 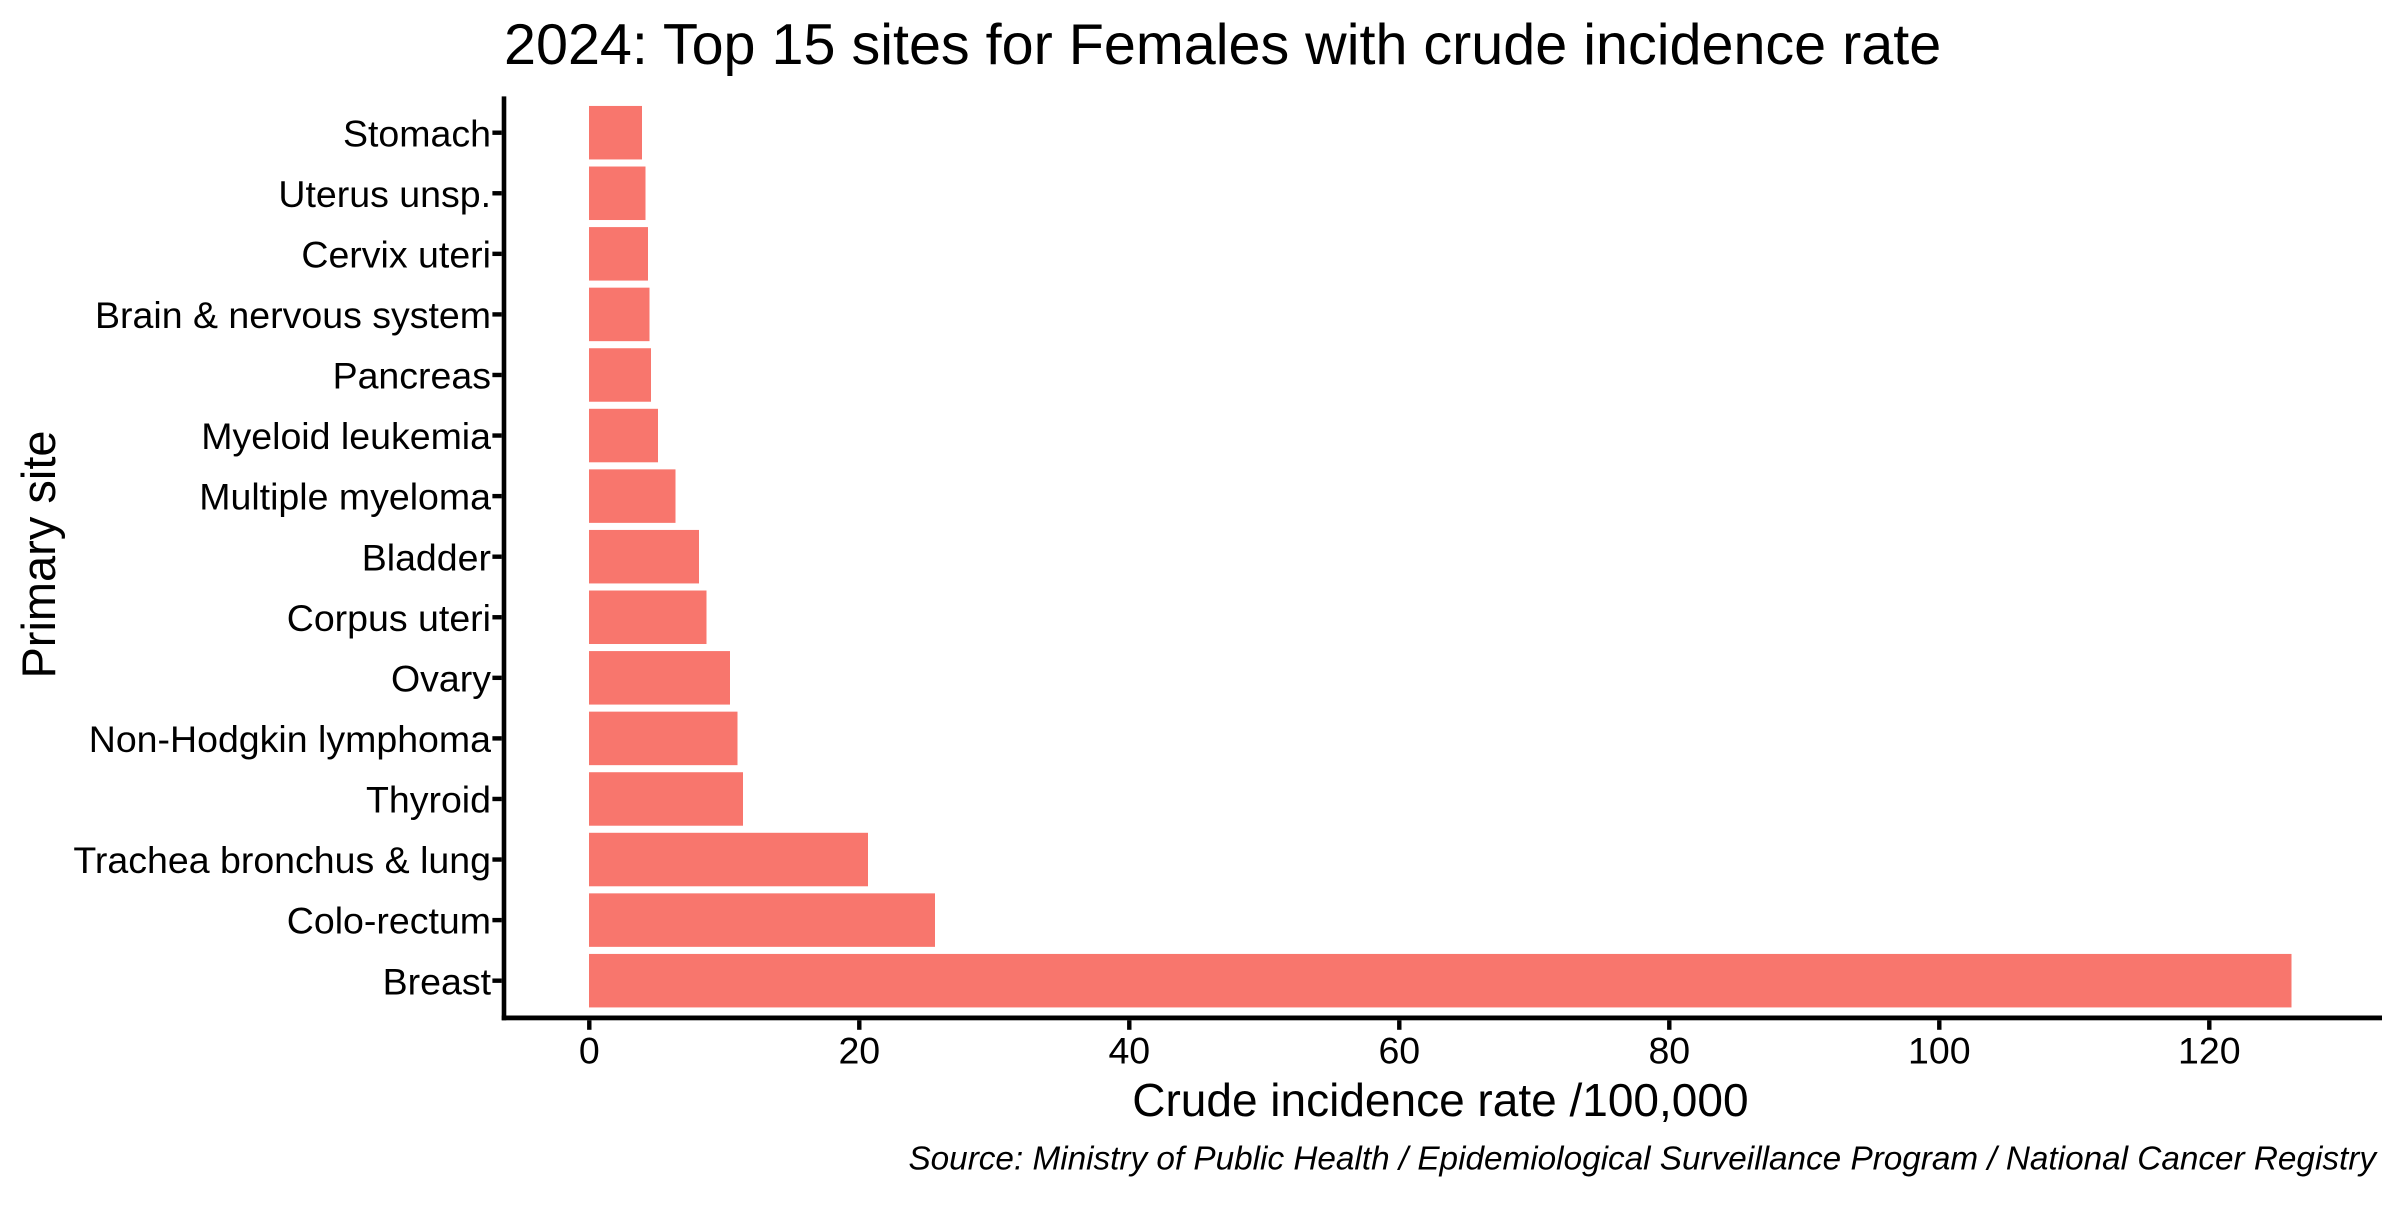 What do you see at coordinates (859, 1051) in the screenshot?
I see `svg-text: 20` at bounding box center [859, 1051].